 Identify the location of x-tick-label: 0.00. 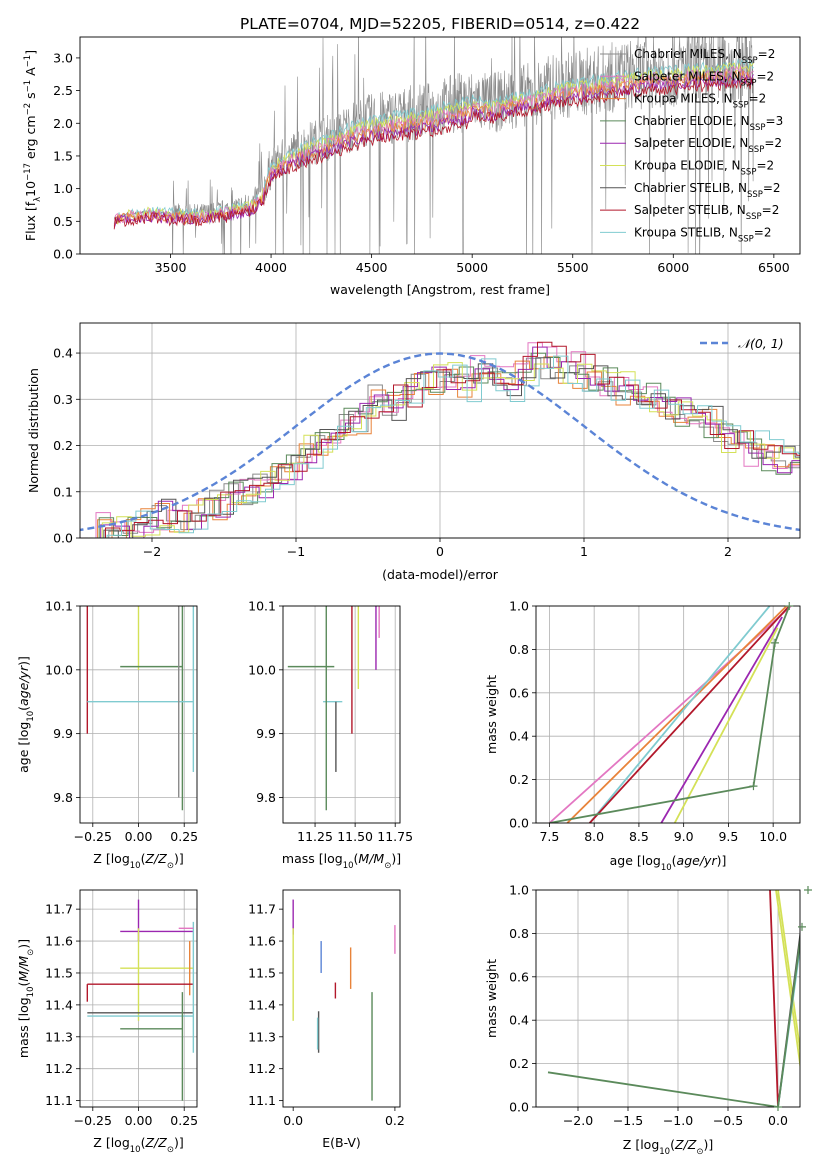
(139, 1120).